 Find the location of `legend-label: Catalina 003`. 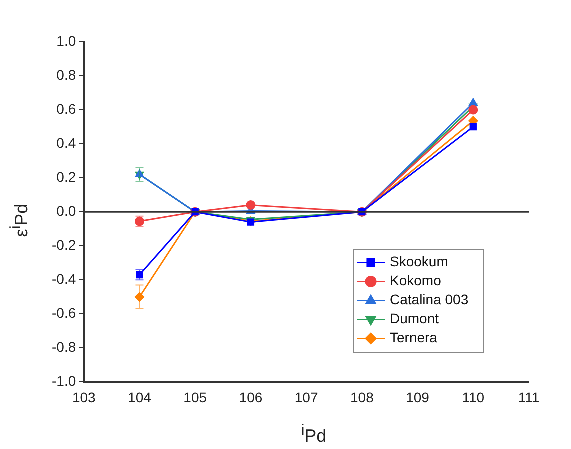

legend-label: Catalina 003 is located at coordinates (429, 300).